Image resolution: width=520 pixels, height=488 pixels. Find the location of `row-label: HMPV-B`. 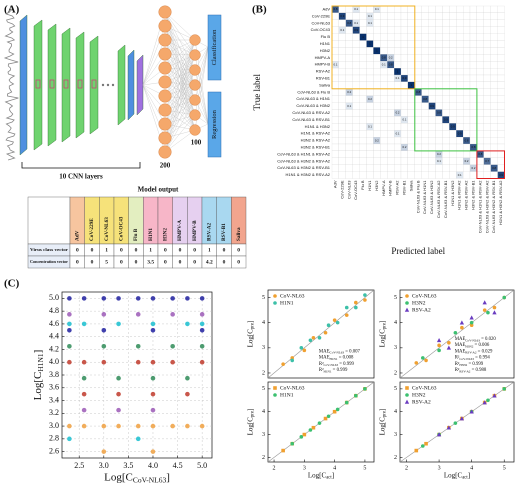

row-label: HMPV-B is located at coordinates (323, 64).